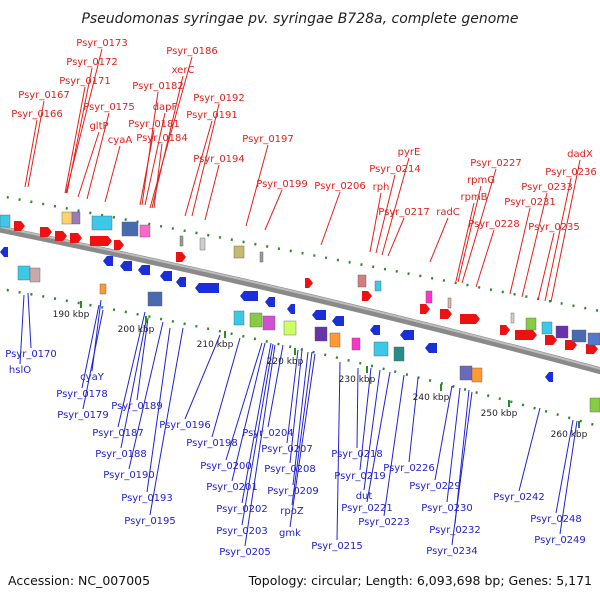  I want to click on reverse-gene-label: Psyr_0230, so click(447, 508).